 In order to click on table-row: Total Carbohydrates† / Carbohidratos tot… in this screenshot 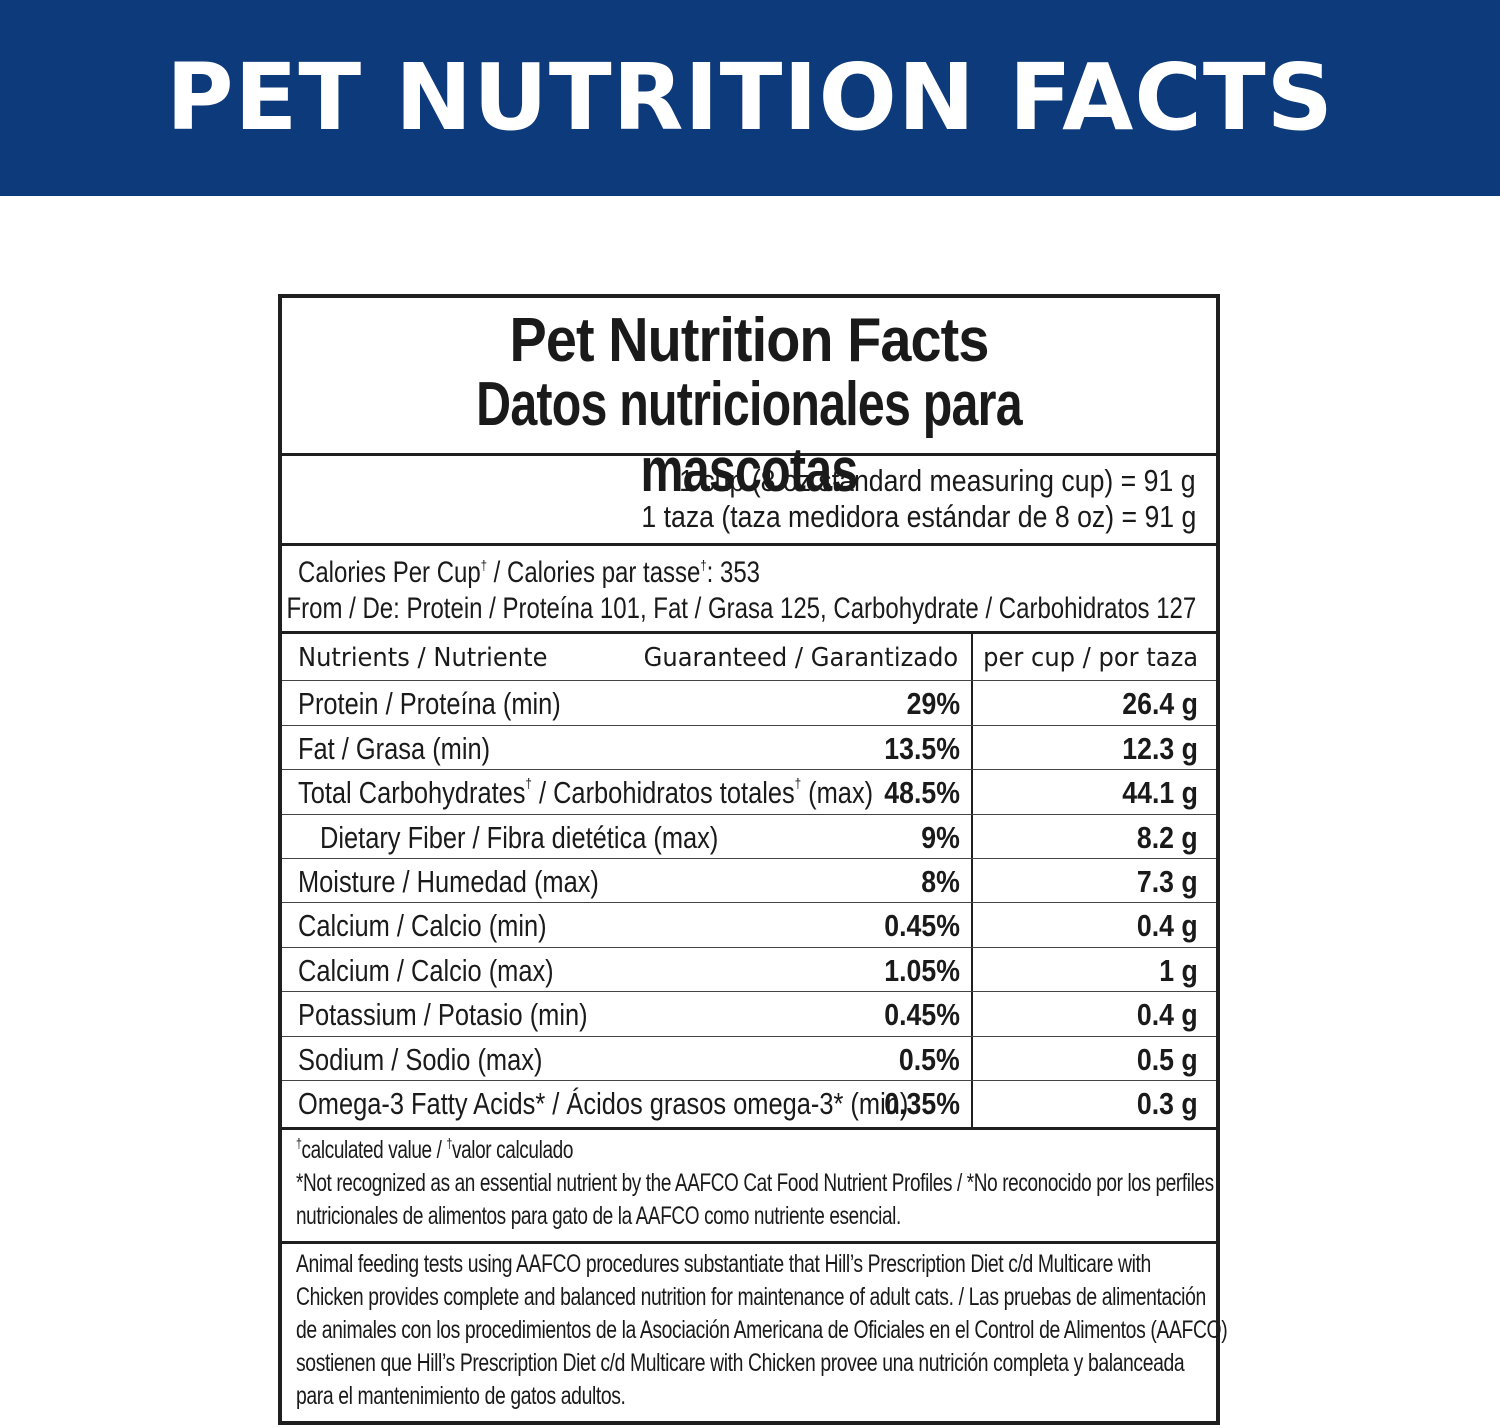, I will do `click(749, 793)`.